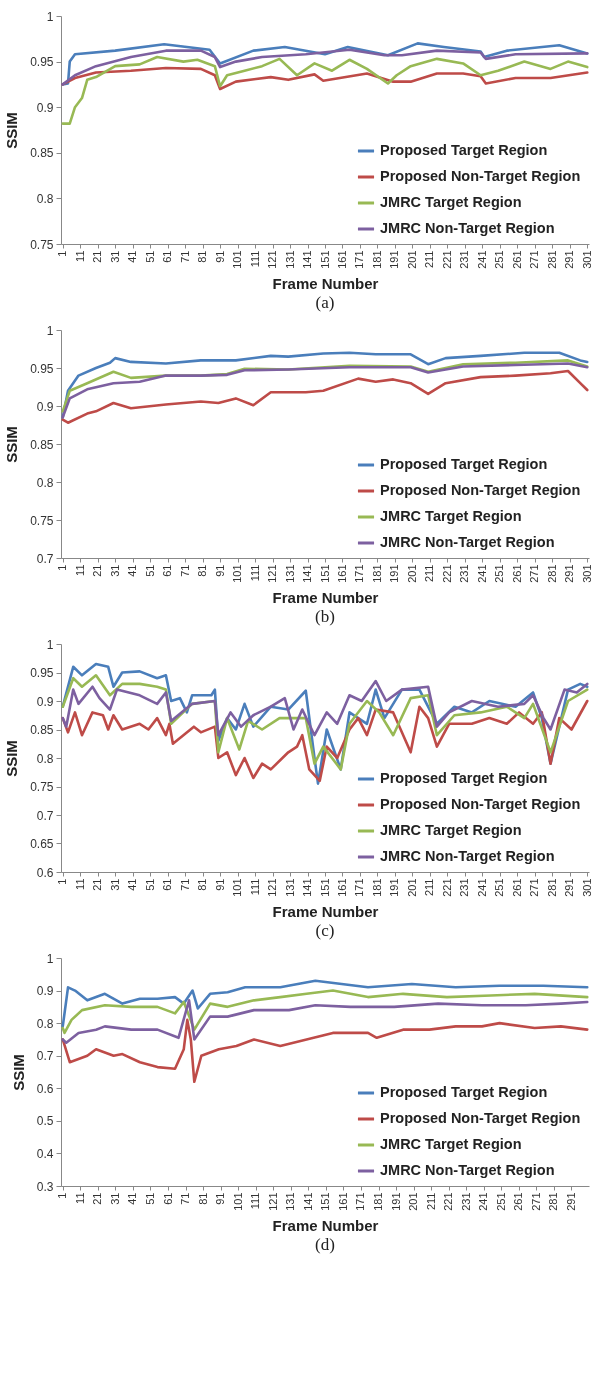 The height and width of the screenshot is (1382, 603). Describe the element at coordinates (42, 844) in the screenshot. I see `y-tick-label: 0.65` at that location.